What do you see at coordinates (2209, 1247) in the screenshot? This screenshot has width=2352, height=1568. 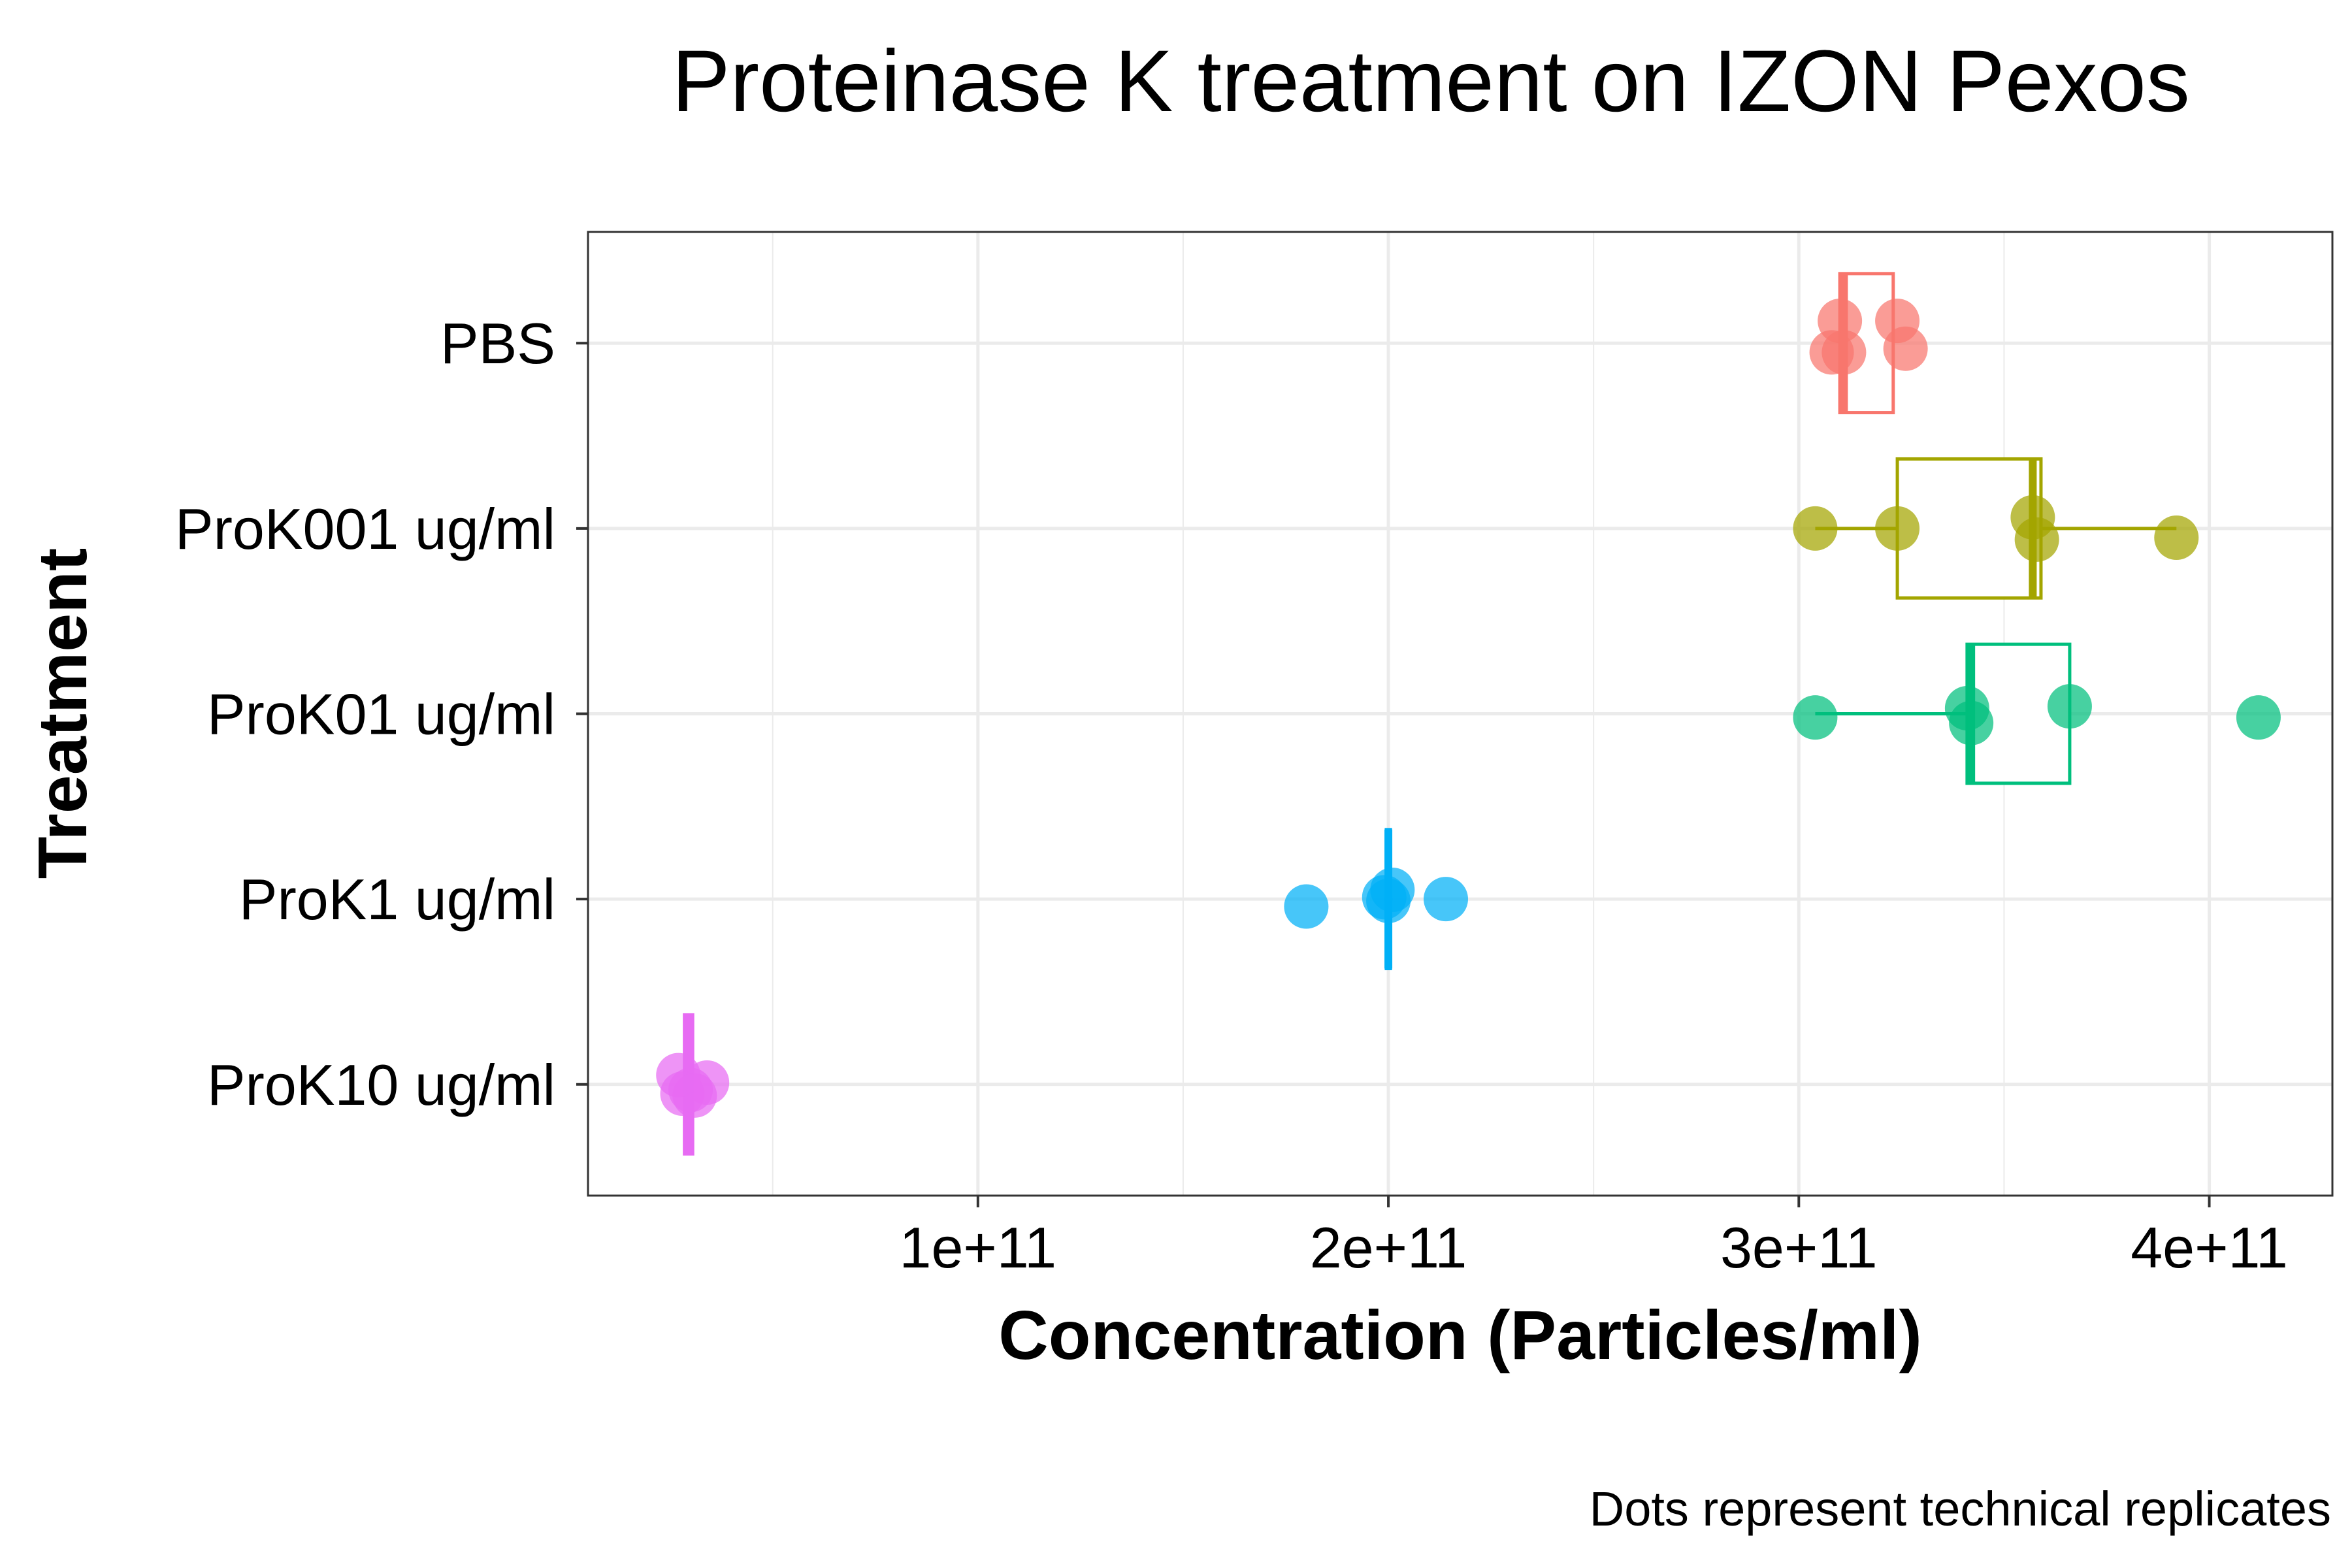 I see `x-tick-label: 4e+11` at bounding box center [2209, 1247].